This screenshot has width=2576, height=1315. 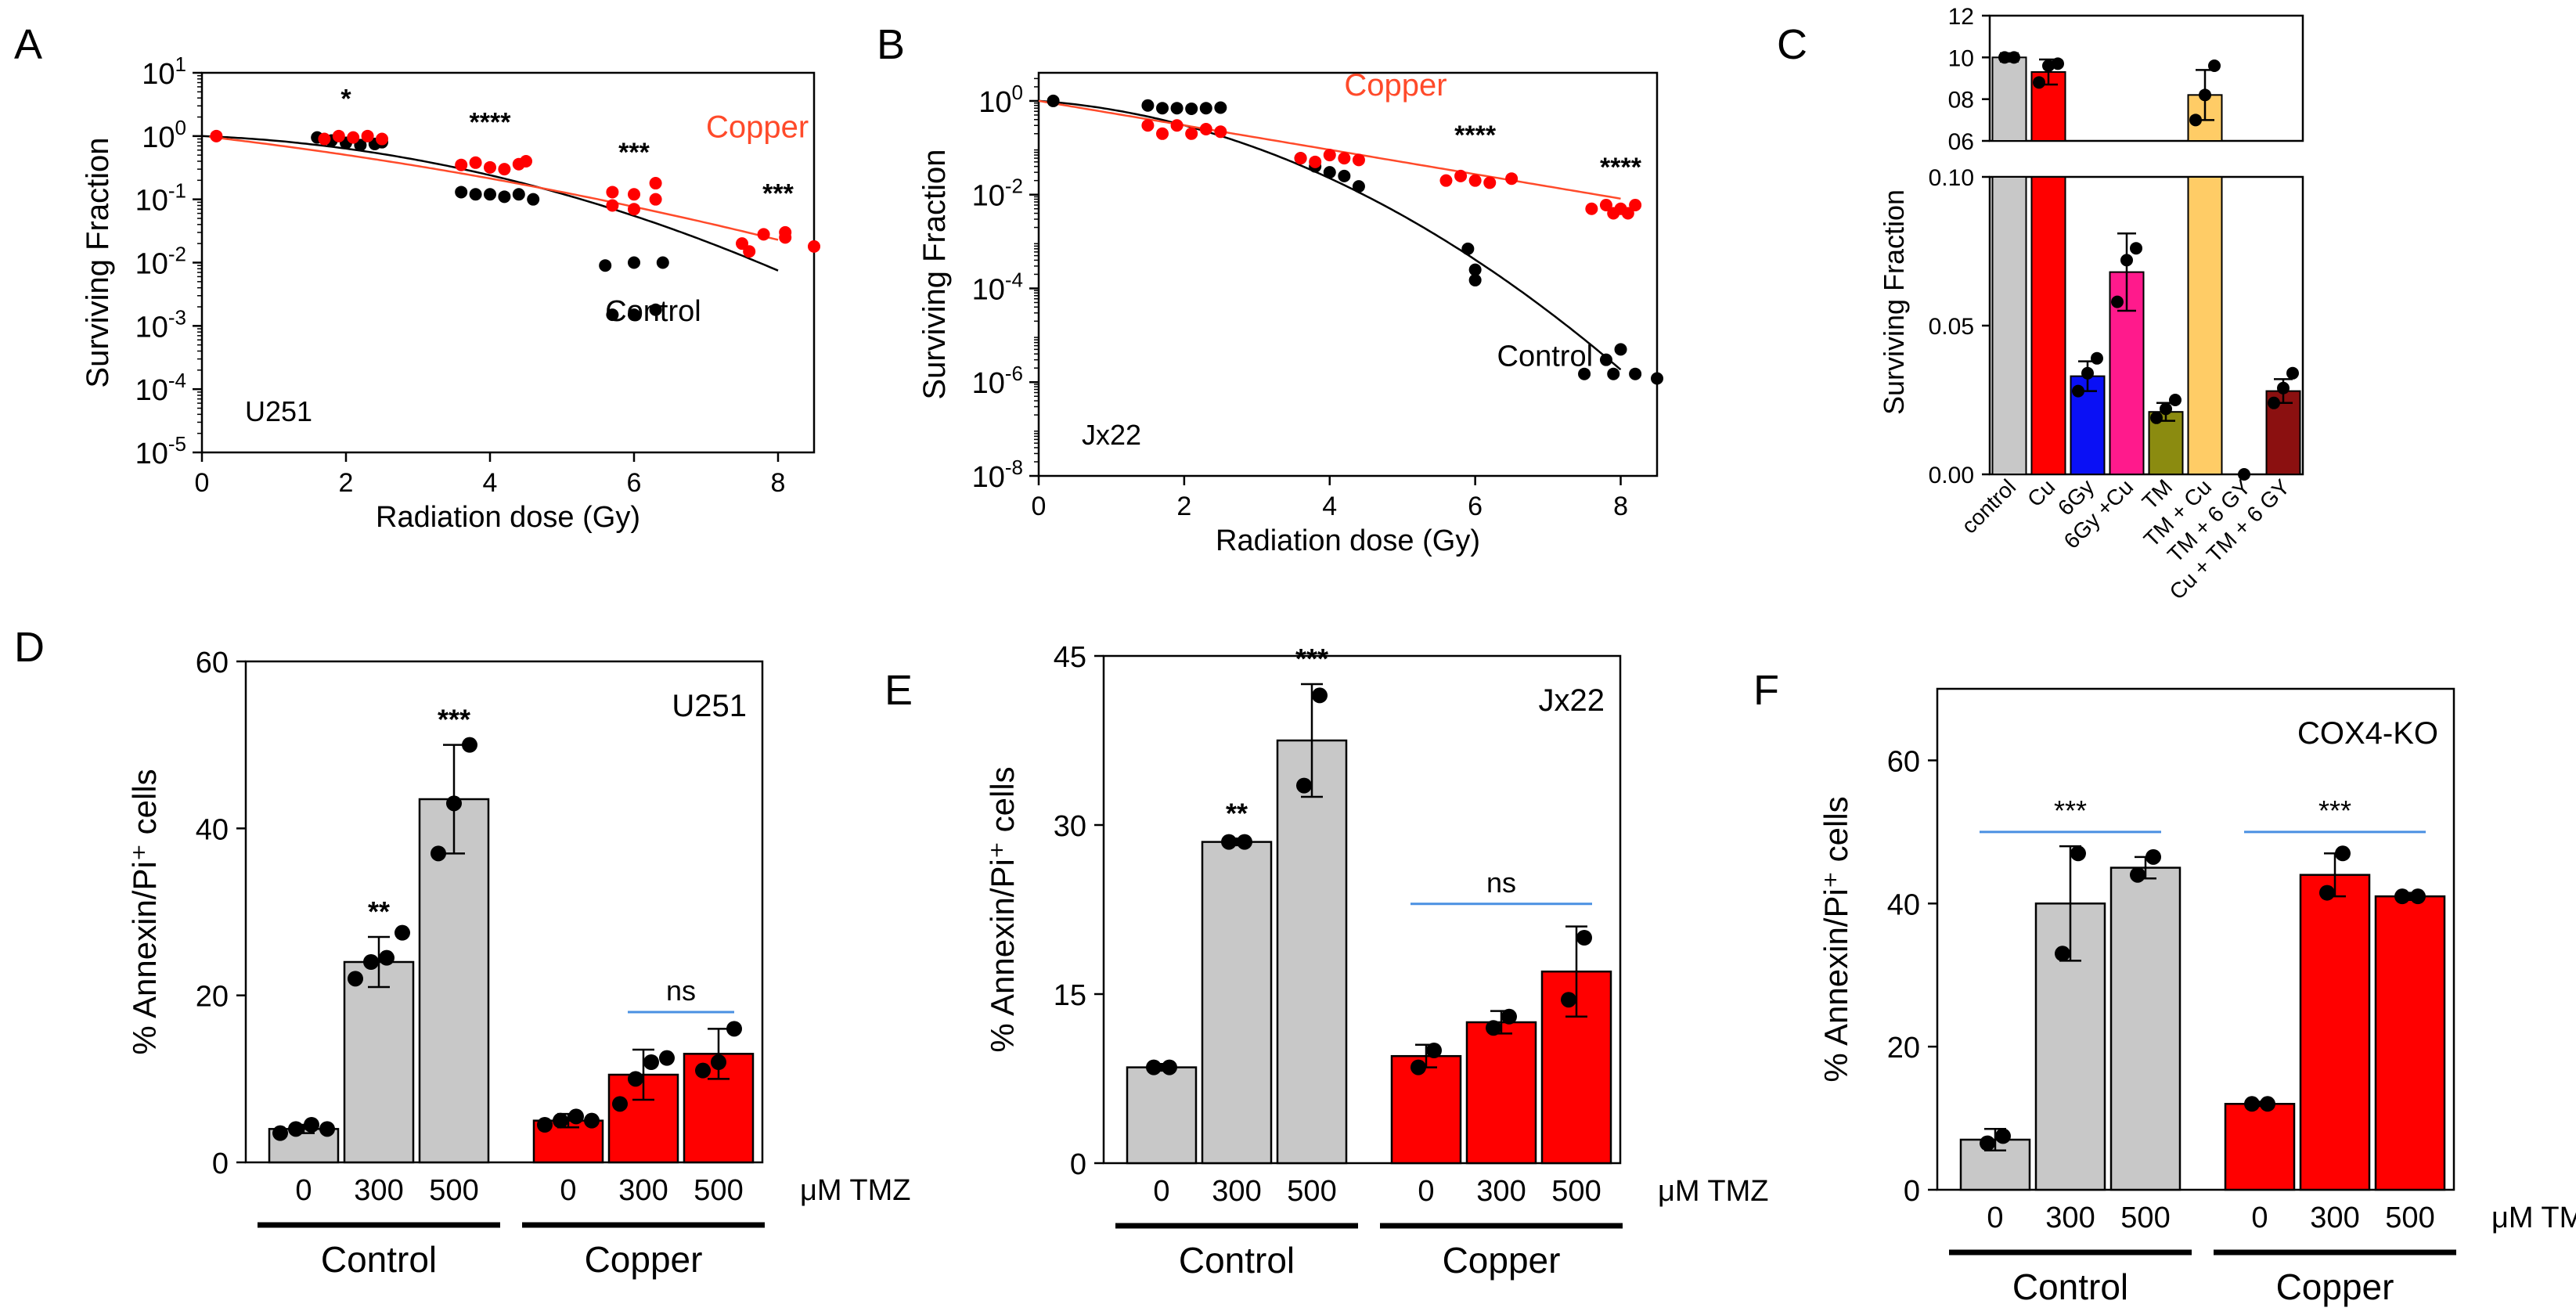 What do you see at coordinates (643, 1127) in the screenshot?
I see `bar-4: 300` at bounding box center [643, 1127].